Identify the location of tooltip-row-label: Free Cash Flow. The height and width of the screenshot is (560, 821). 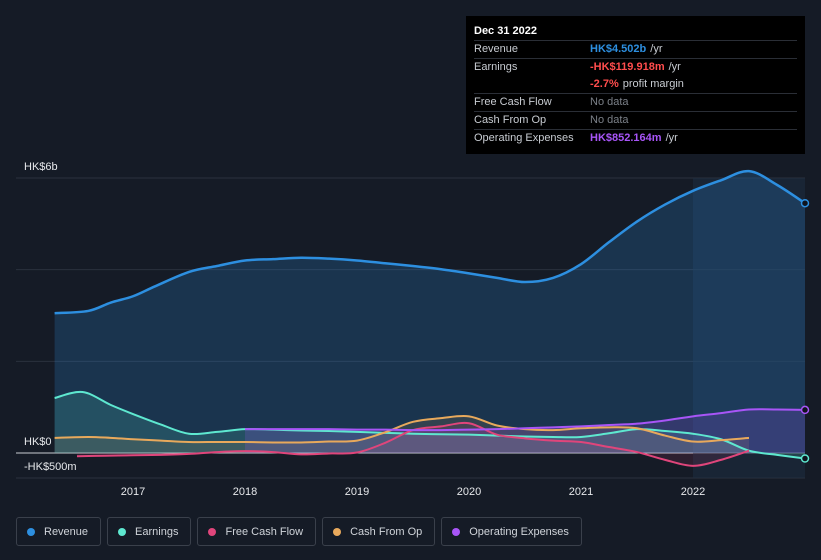
(513, 102).